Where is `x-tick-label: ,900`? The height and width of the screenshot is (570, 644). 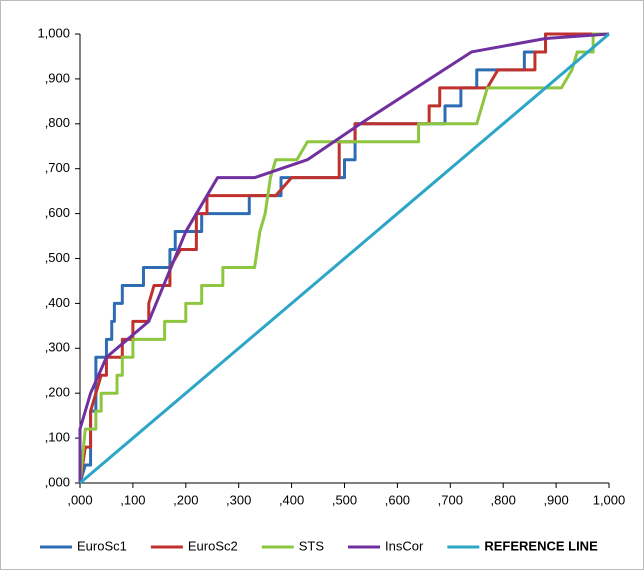 x-tick-label: ,900 is located at coordinates (555, 499).